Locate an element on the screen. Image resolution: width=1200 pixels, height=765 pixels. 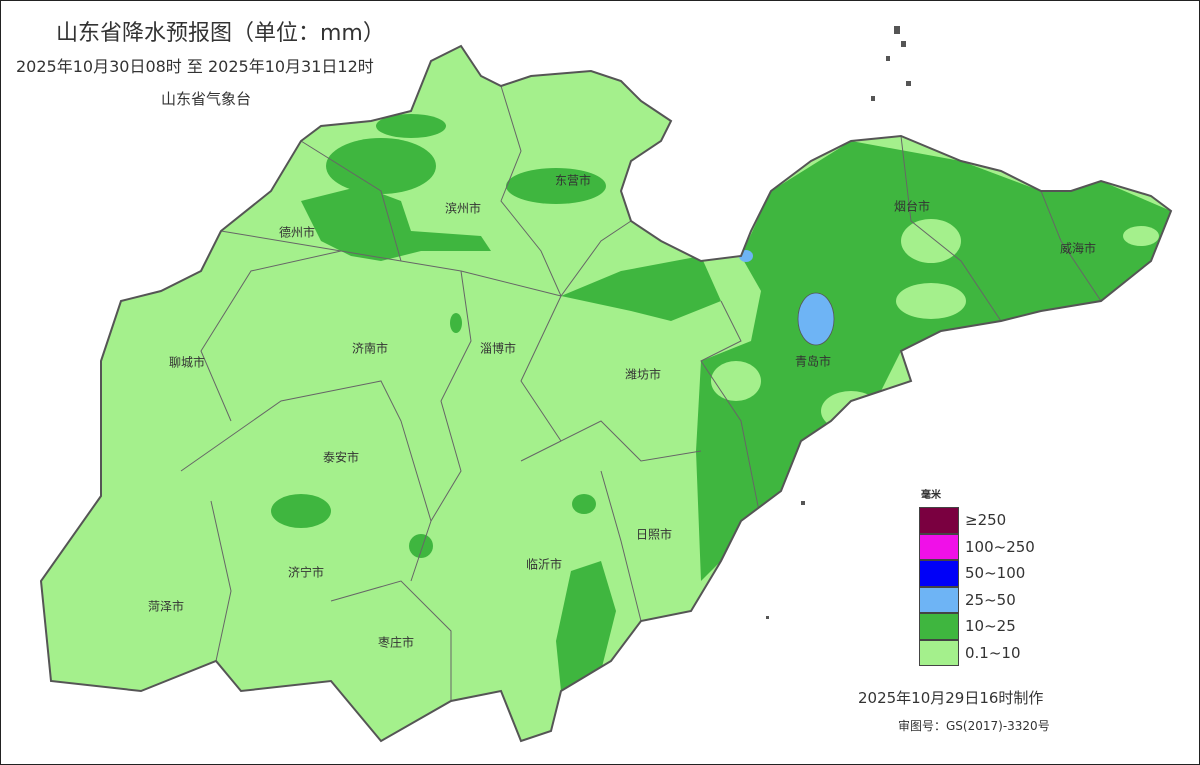
city-label: 德州市 is located at coordinates (297, 232).